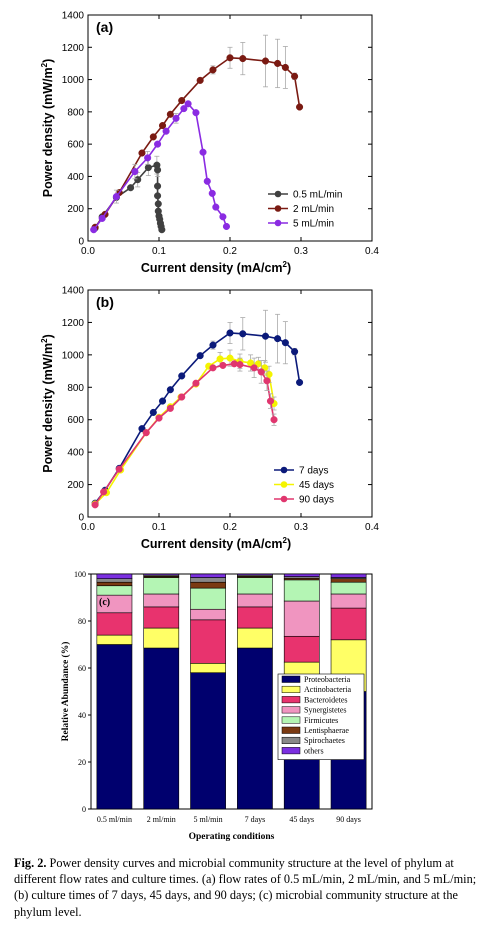 This screenshot has width=496, height=931. I want to click on legend-label: Bacteroidetes, so click(326, 699).